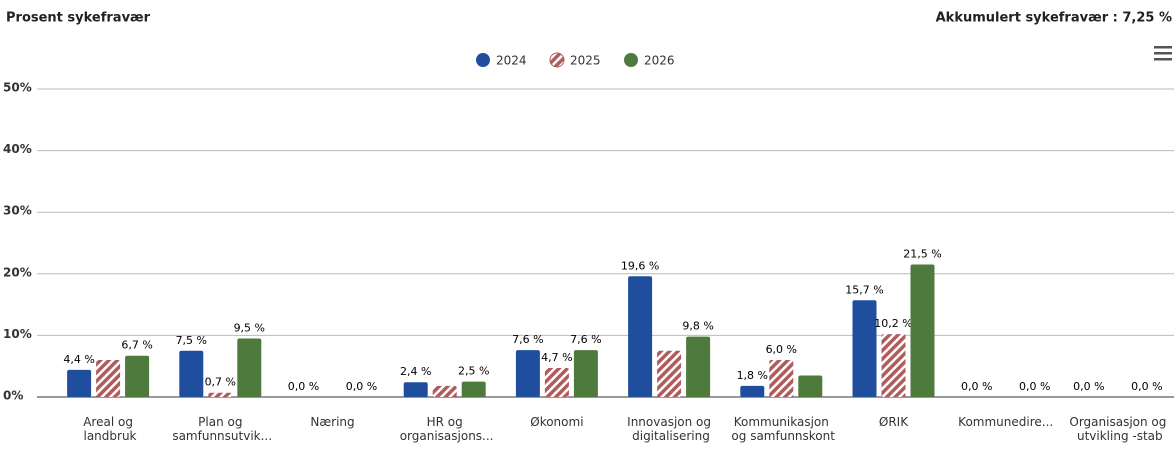 This screenshot has width=1175, height=459. What do you see at coordinates (13, 396) in the screenshot?
I see `y-tick-label: 0%` at bounding box center [13, 396].